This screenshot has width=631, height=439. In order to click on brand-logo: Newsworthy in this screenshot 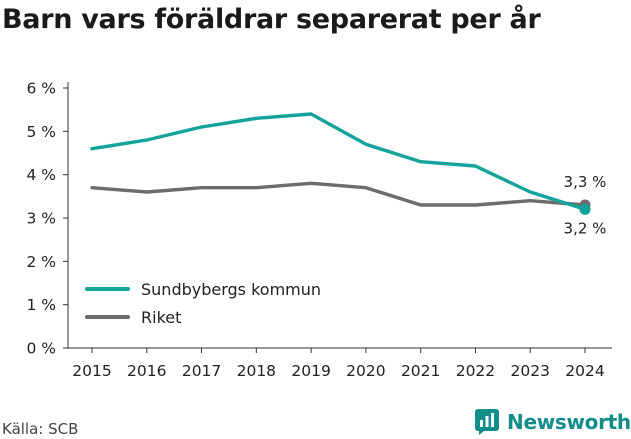, I will do `click(553, 422)`.